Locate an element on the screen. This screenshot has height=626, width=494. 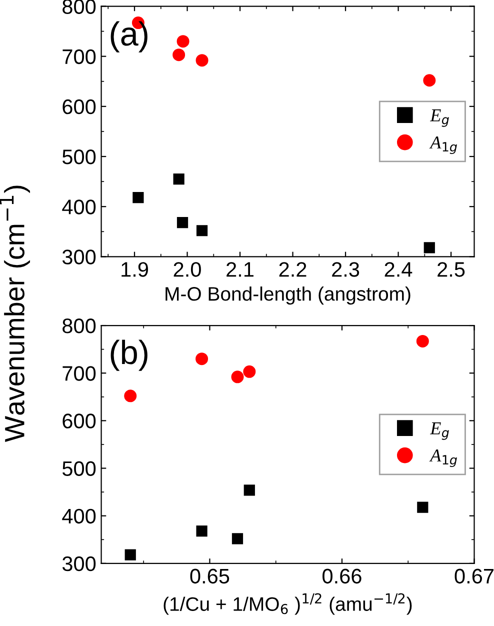
annotation: (a) is located at coordinates (129, 36).